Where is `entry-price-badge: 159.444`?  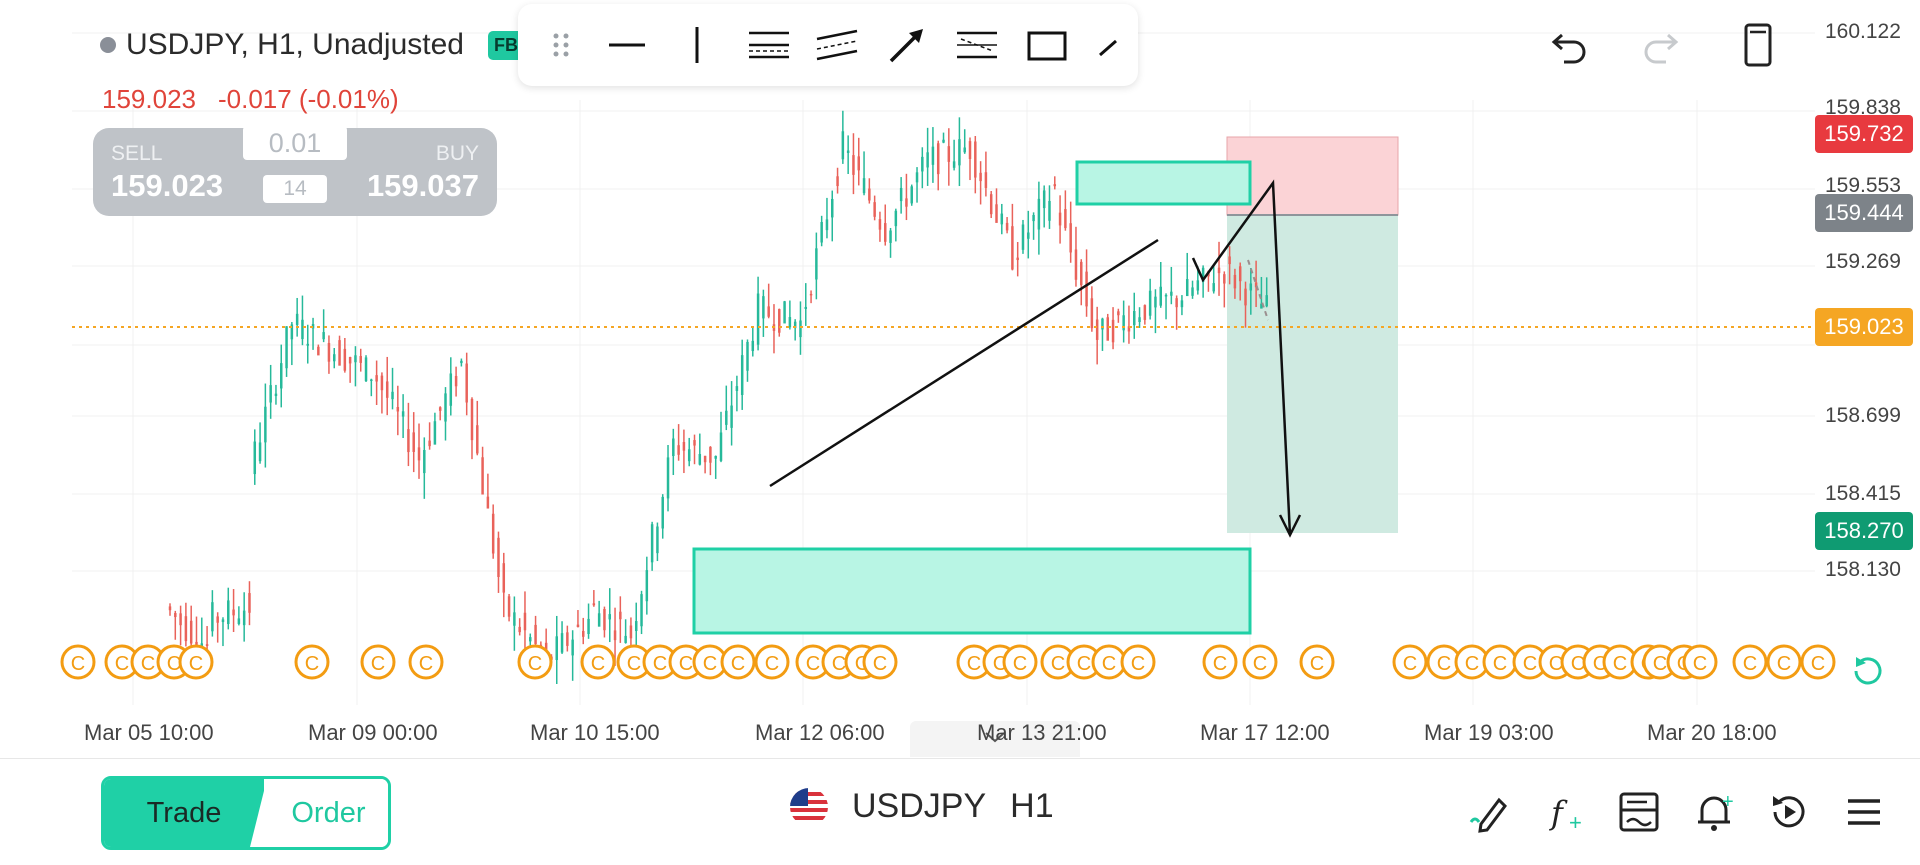 entry-price-badge: 159.444 is located at coordinates (1864, 213).